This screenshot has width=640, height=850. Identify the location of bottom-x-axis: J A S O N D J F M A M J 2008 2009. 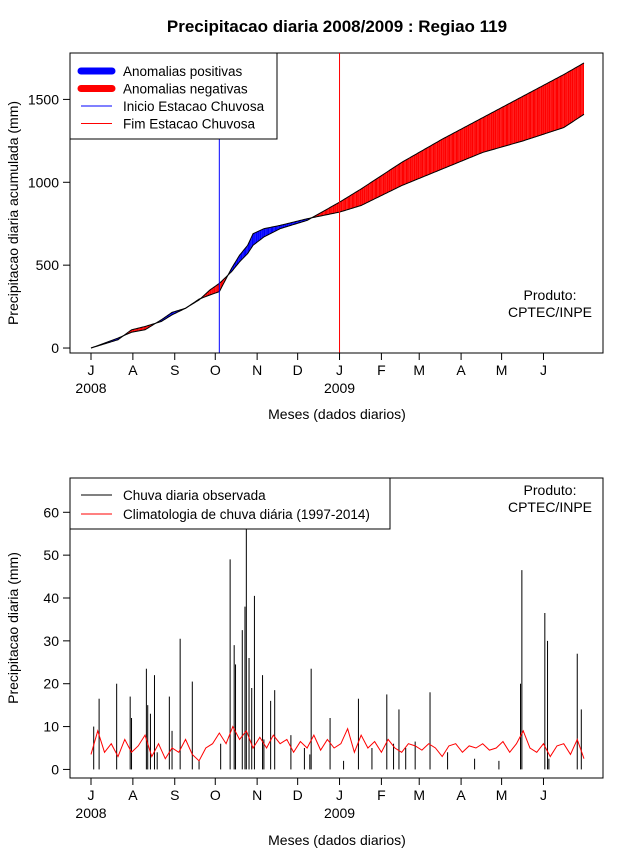
(311, 799).